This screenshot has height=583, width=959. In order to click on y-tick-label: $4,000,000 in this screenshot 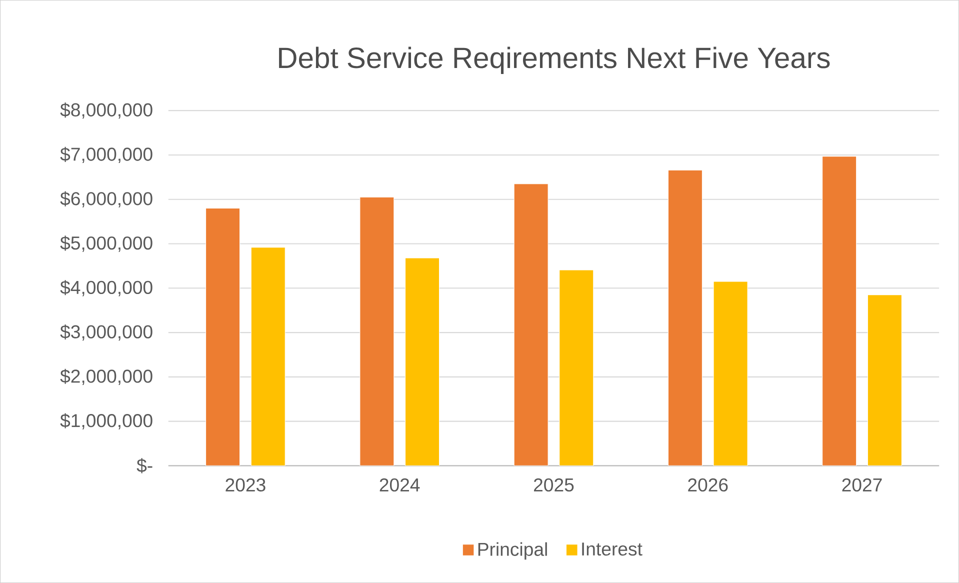, I will do `click(106, 288)`.